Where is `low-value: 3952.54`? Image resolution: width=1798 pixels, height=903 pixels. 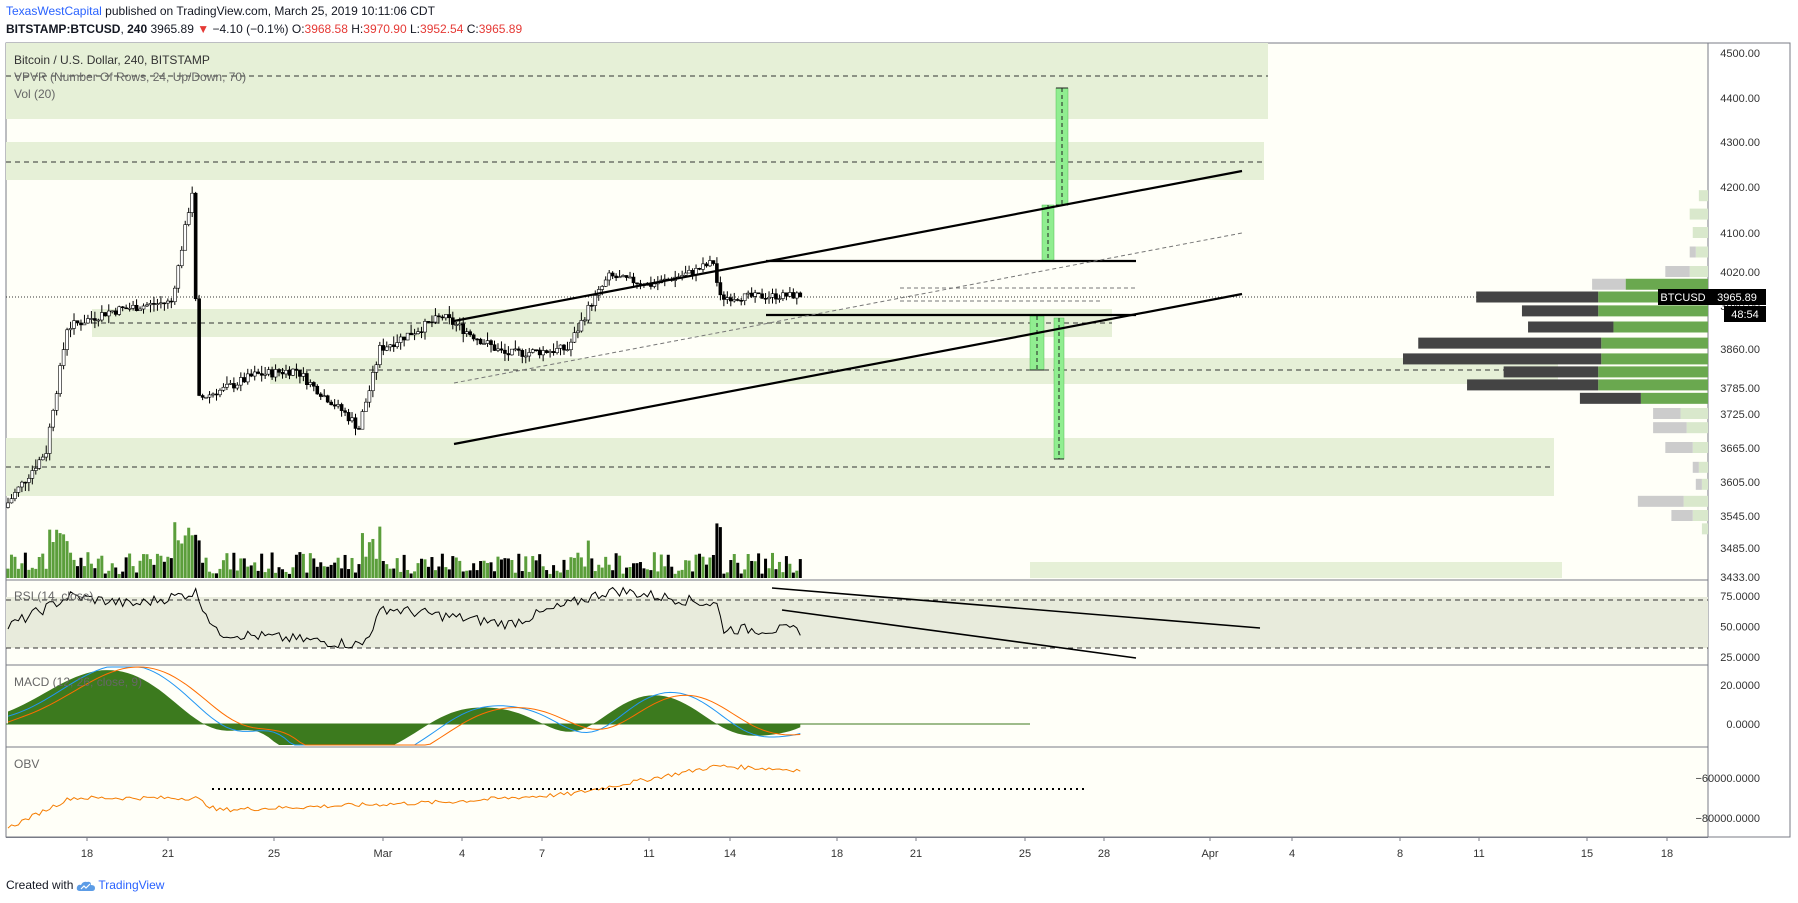
low-value: 3952.54 is located at coordinates (442, 29).